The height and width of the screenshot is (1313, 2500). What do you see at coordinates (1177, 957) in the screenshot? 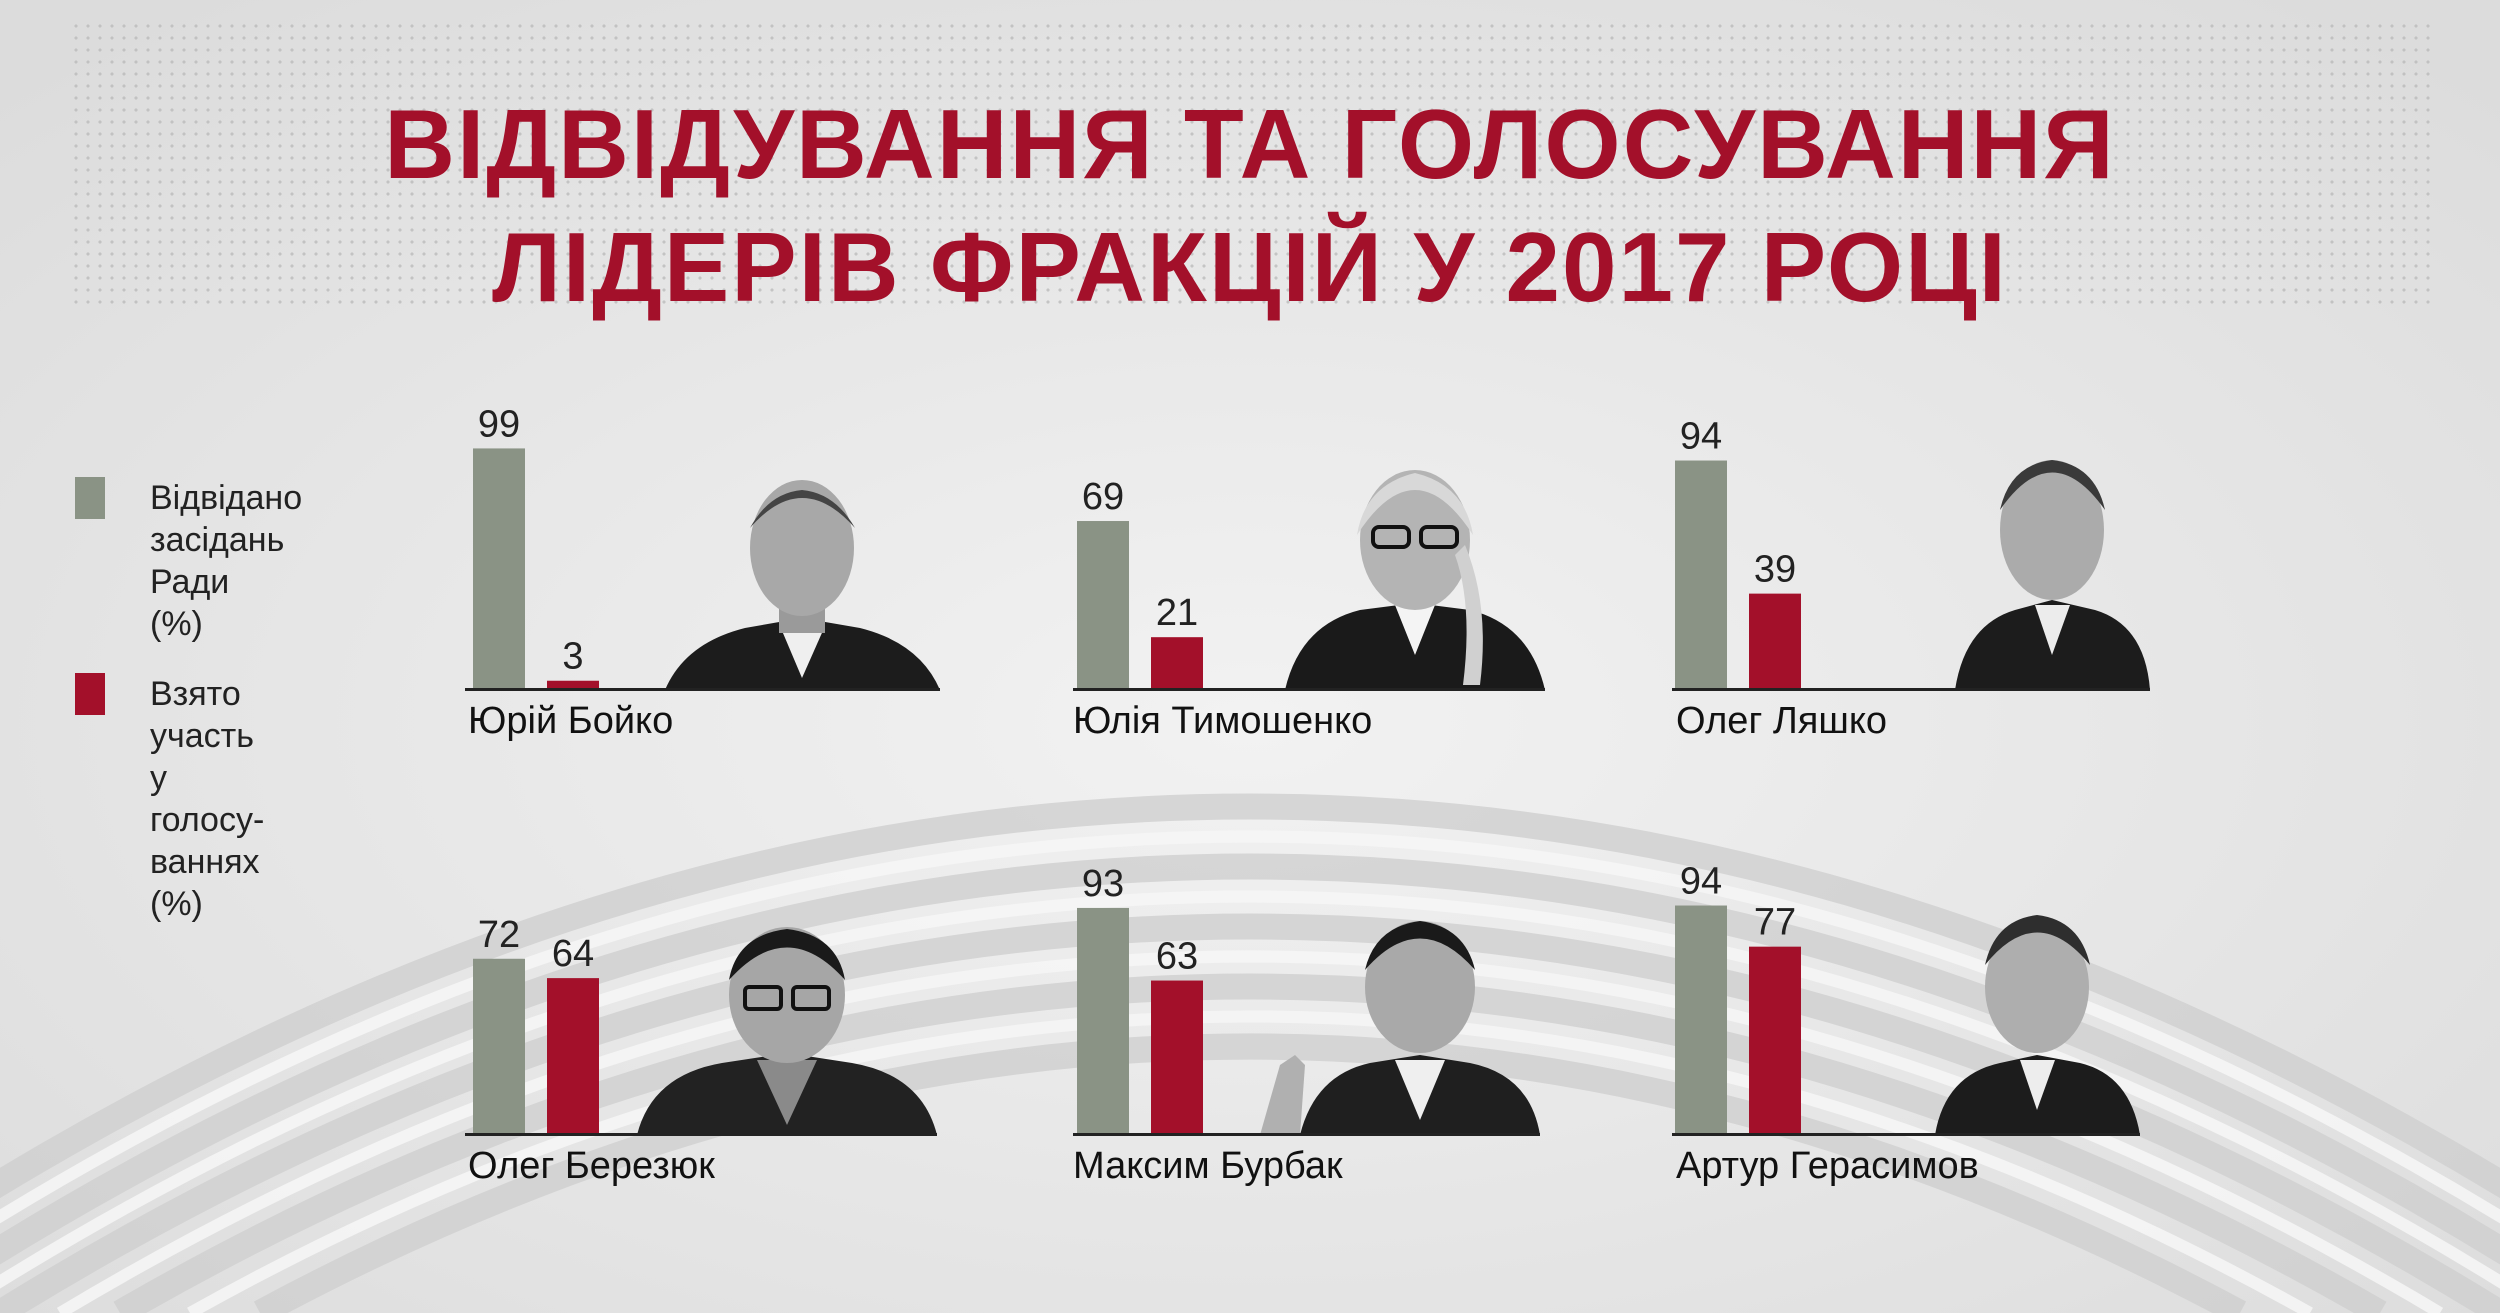
I see `value-label-voted-burbak: 63` at bounding box center [1177, 957].